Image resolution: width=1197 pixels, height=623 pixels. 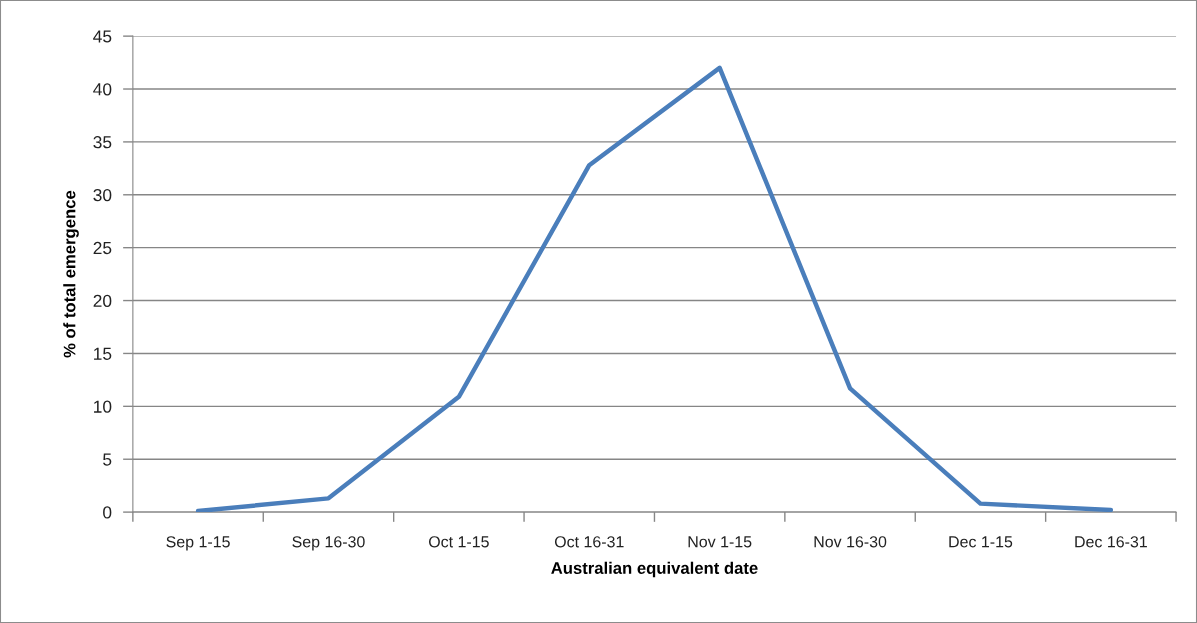 What do you see at coordinates (102, 36) in the screenshot?
I see `y-tick-label: 45` at bounding box center [102, 36].